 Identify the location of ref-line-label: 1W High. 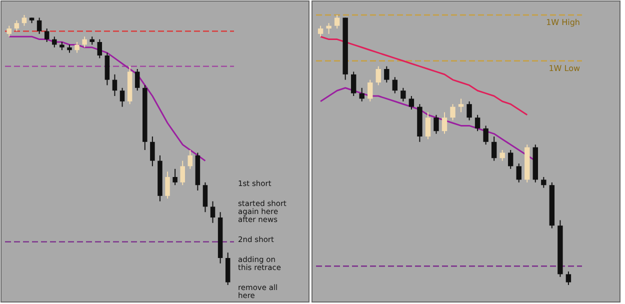
(563, 22).